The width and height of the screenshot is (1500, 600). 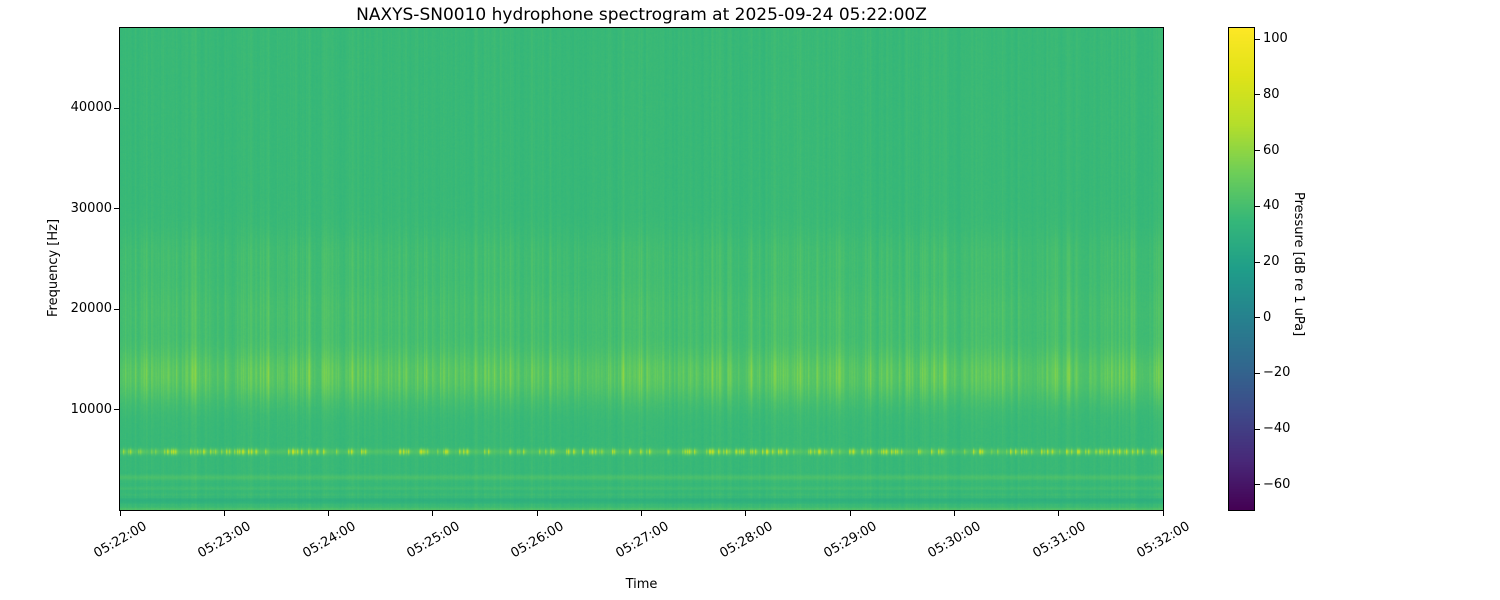 What do you see at coordinates (1271, 262) in the screenshot?
I see `colorbar-tick-label: 20` at bounding box center [1271, 262].